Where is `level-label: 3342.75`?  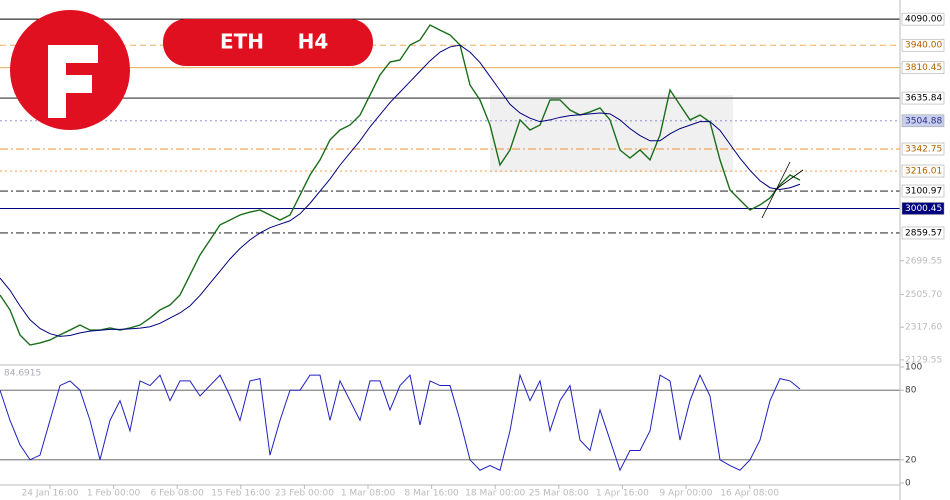 level-label: 3342.75 is located at coordinates (923, 149).